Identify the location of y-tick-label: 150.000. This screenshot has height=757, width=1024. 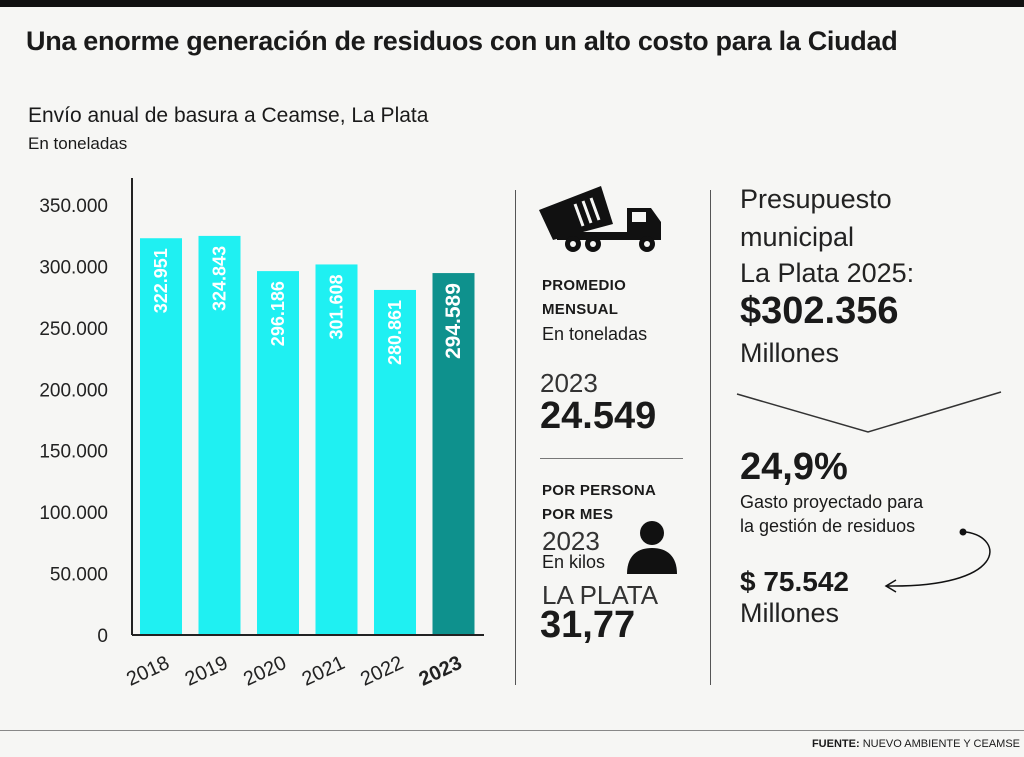
(73, 452).